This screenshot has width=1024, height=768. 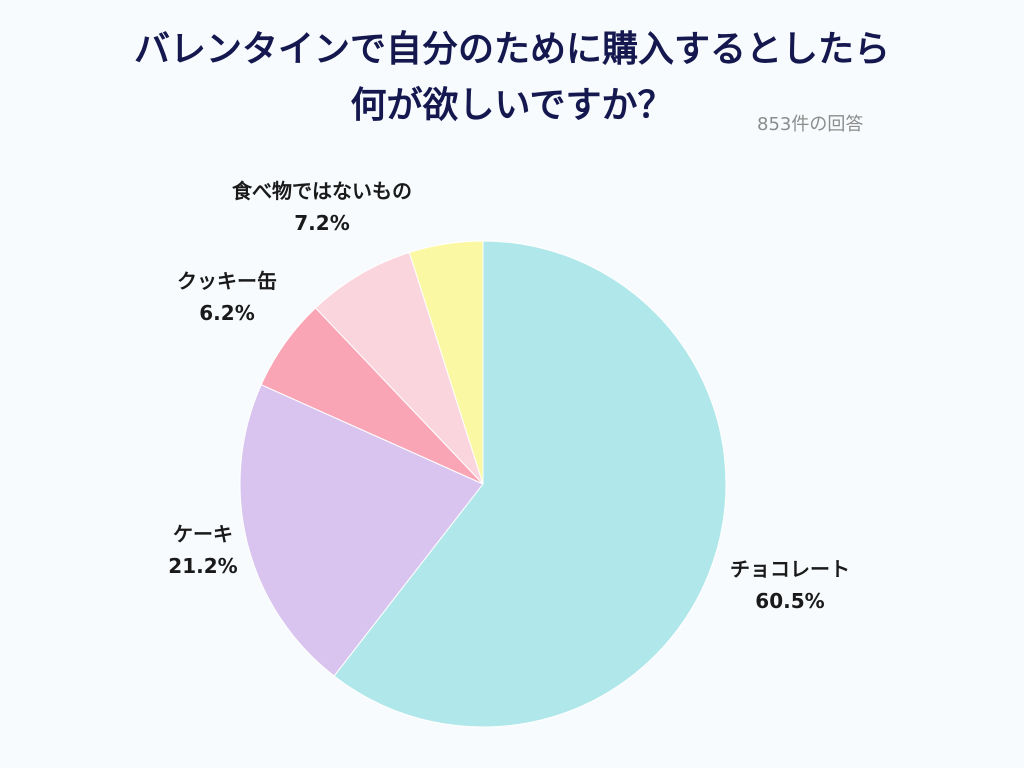 I want to click on slice-category-label-4: 食べ物ではないもの, so click(x=322, y=191).